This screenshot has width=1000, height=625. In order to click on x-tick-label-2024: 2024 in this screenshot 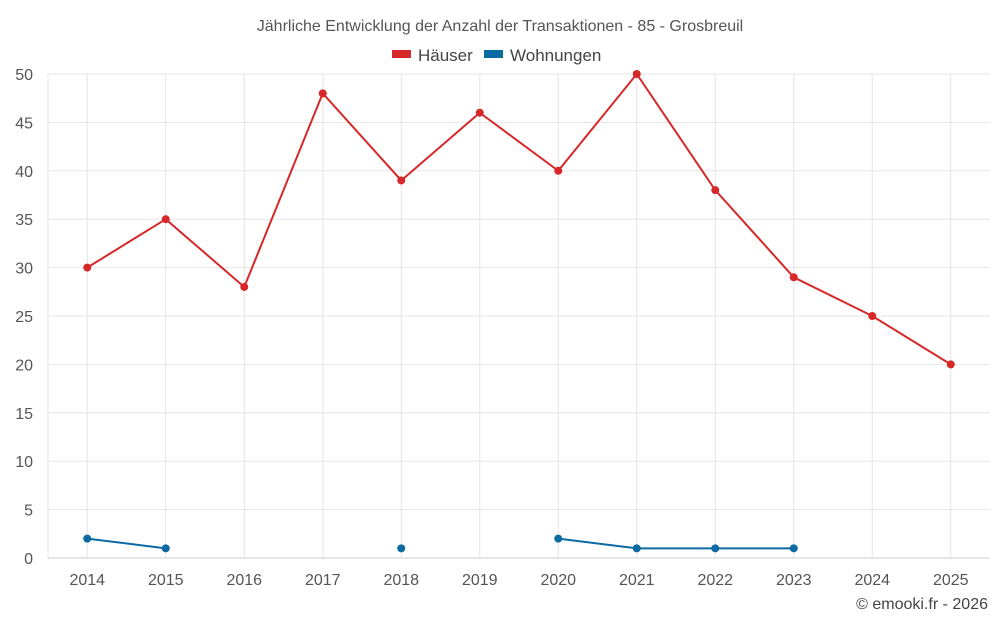, I will do `click(872, 580)`.